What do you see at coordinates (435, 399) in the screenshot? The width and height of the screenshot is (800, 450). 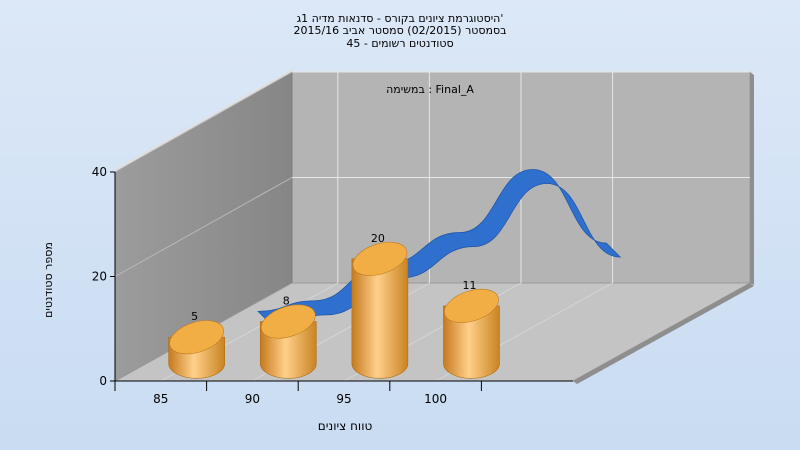 I see `x-tick-label-100: 100` at bounding box center [435, 399].